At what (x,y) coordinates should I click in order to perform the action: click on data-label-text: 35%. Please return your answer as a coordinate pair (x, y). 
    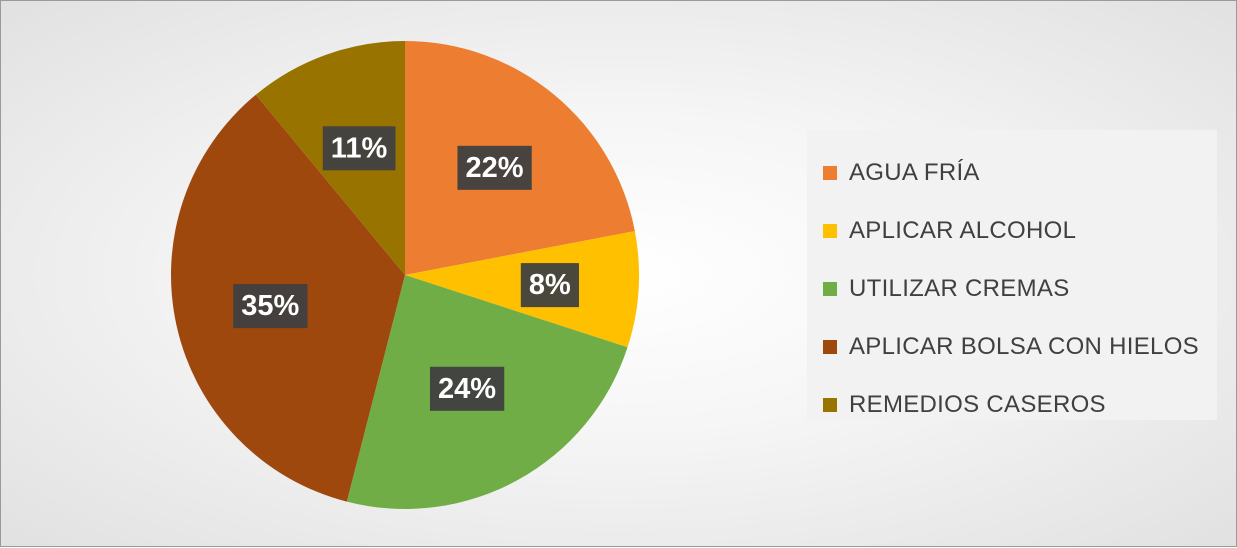
    Looking at the image, I should click on (270, 306).